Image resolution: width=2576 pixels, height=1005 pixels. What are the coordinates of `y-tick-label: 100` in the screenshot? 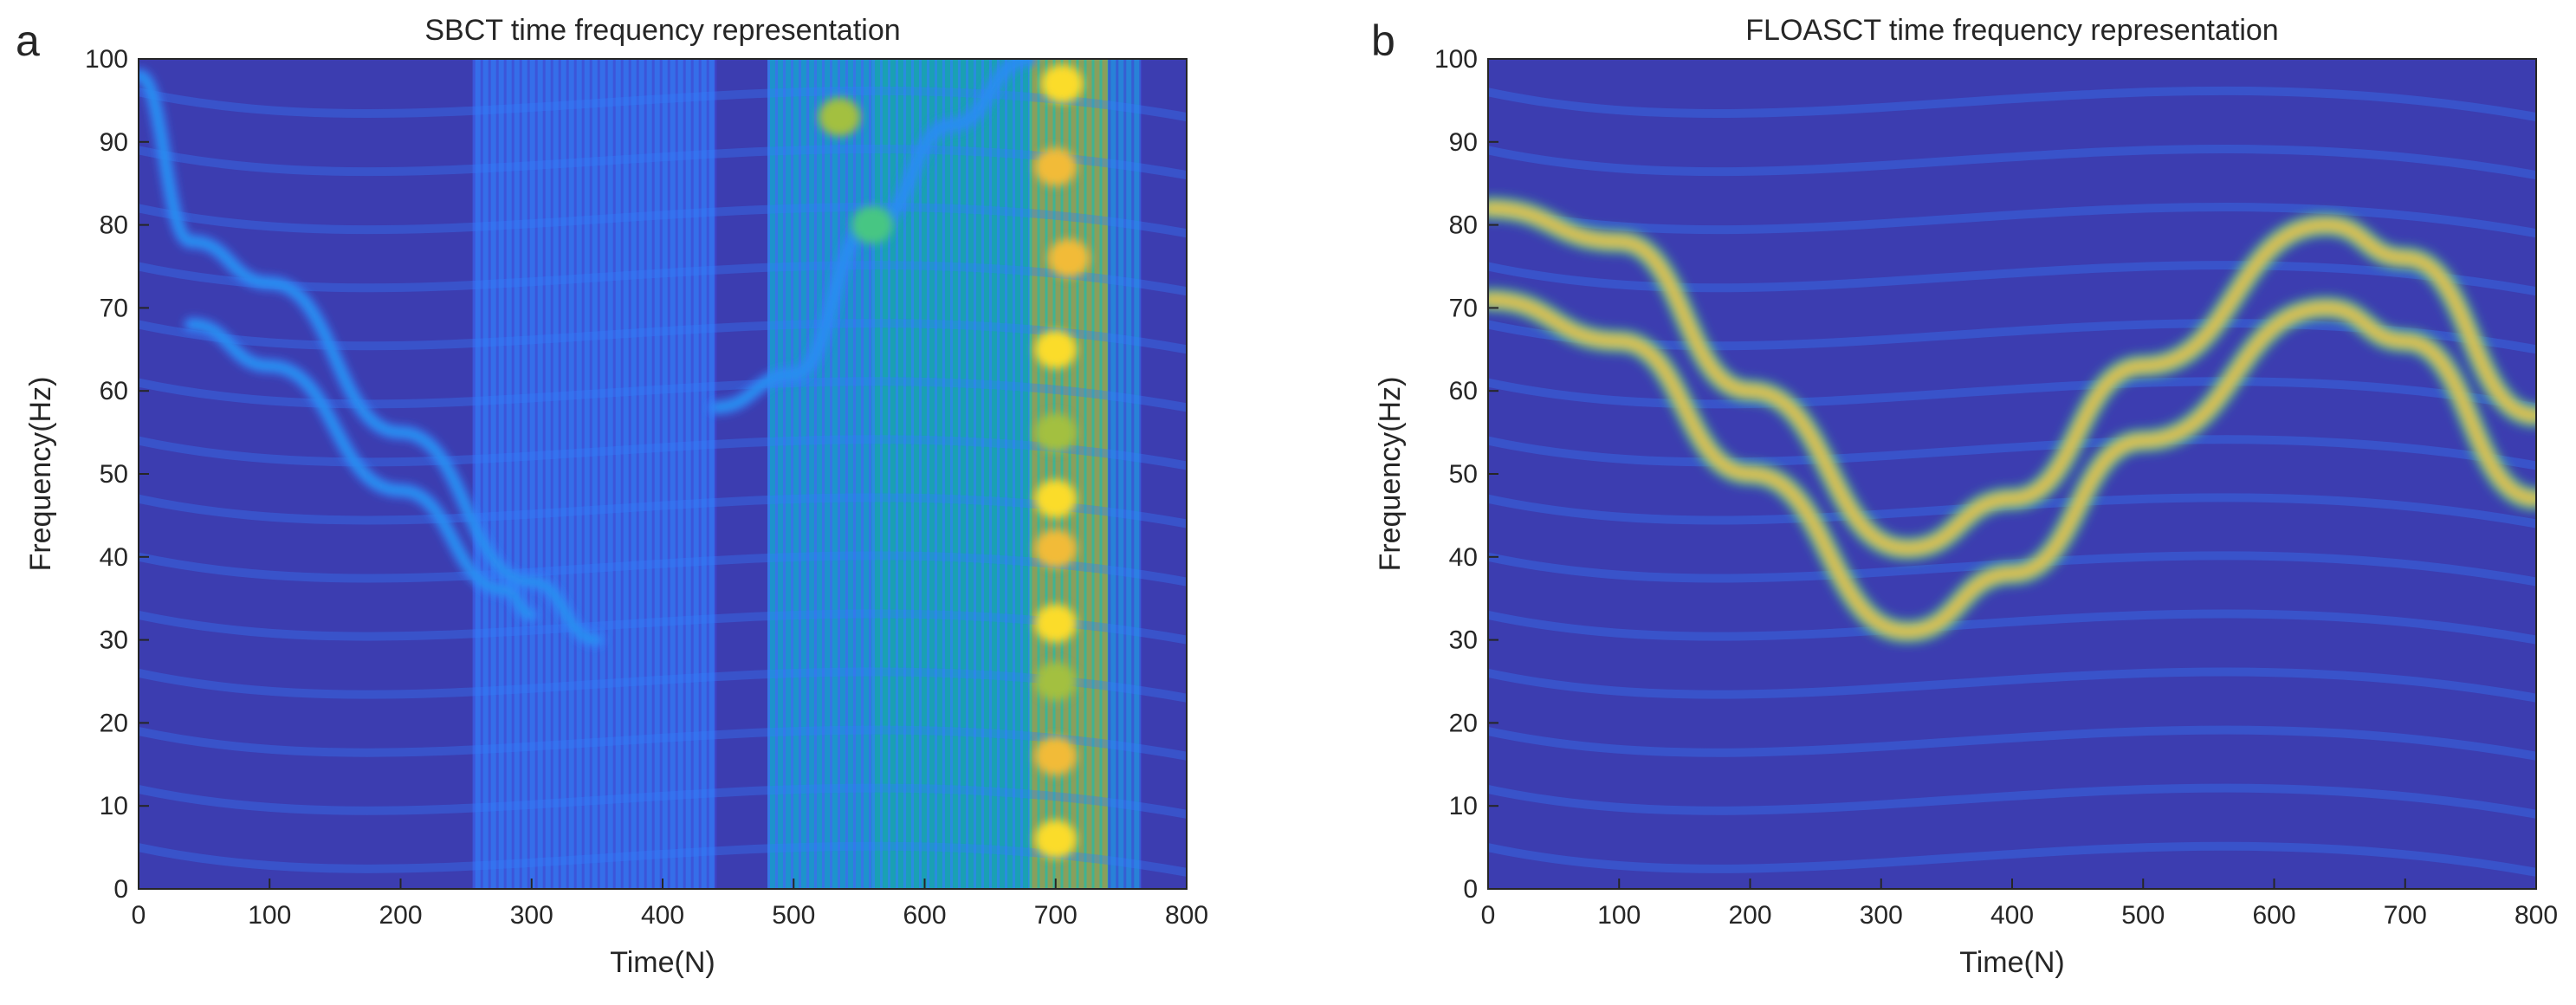 It's located at (1456, 59).